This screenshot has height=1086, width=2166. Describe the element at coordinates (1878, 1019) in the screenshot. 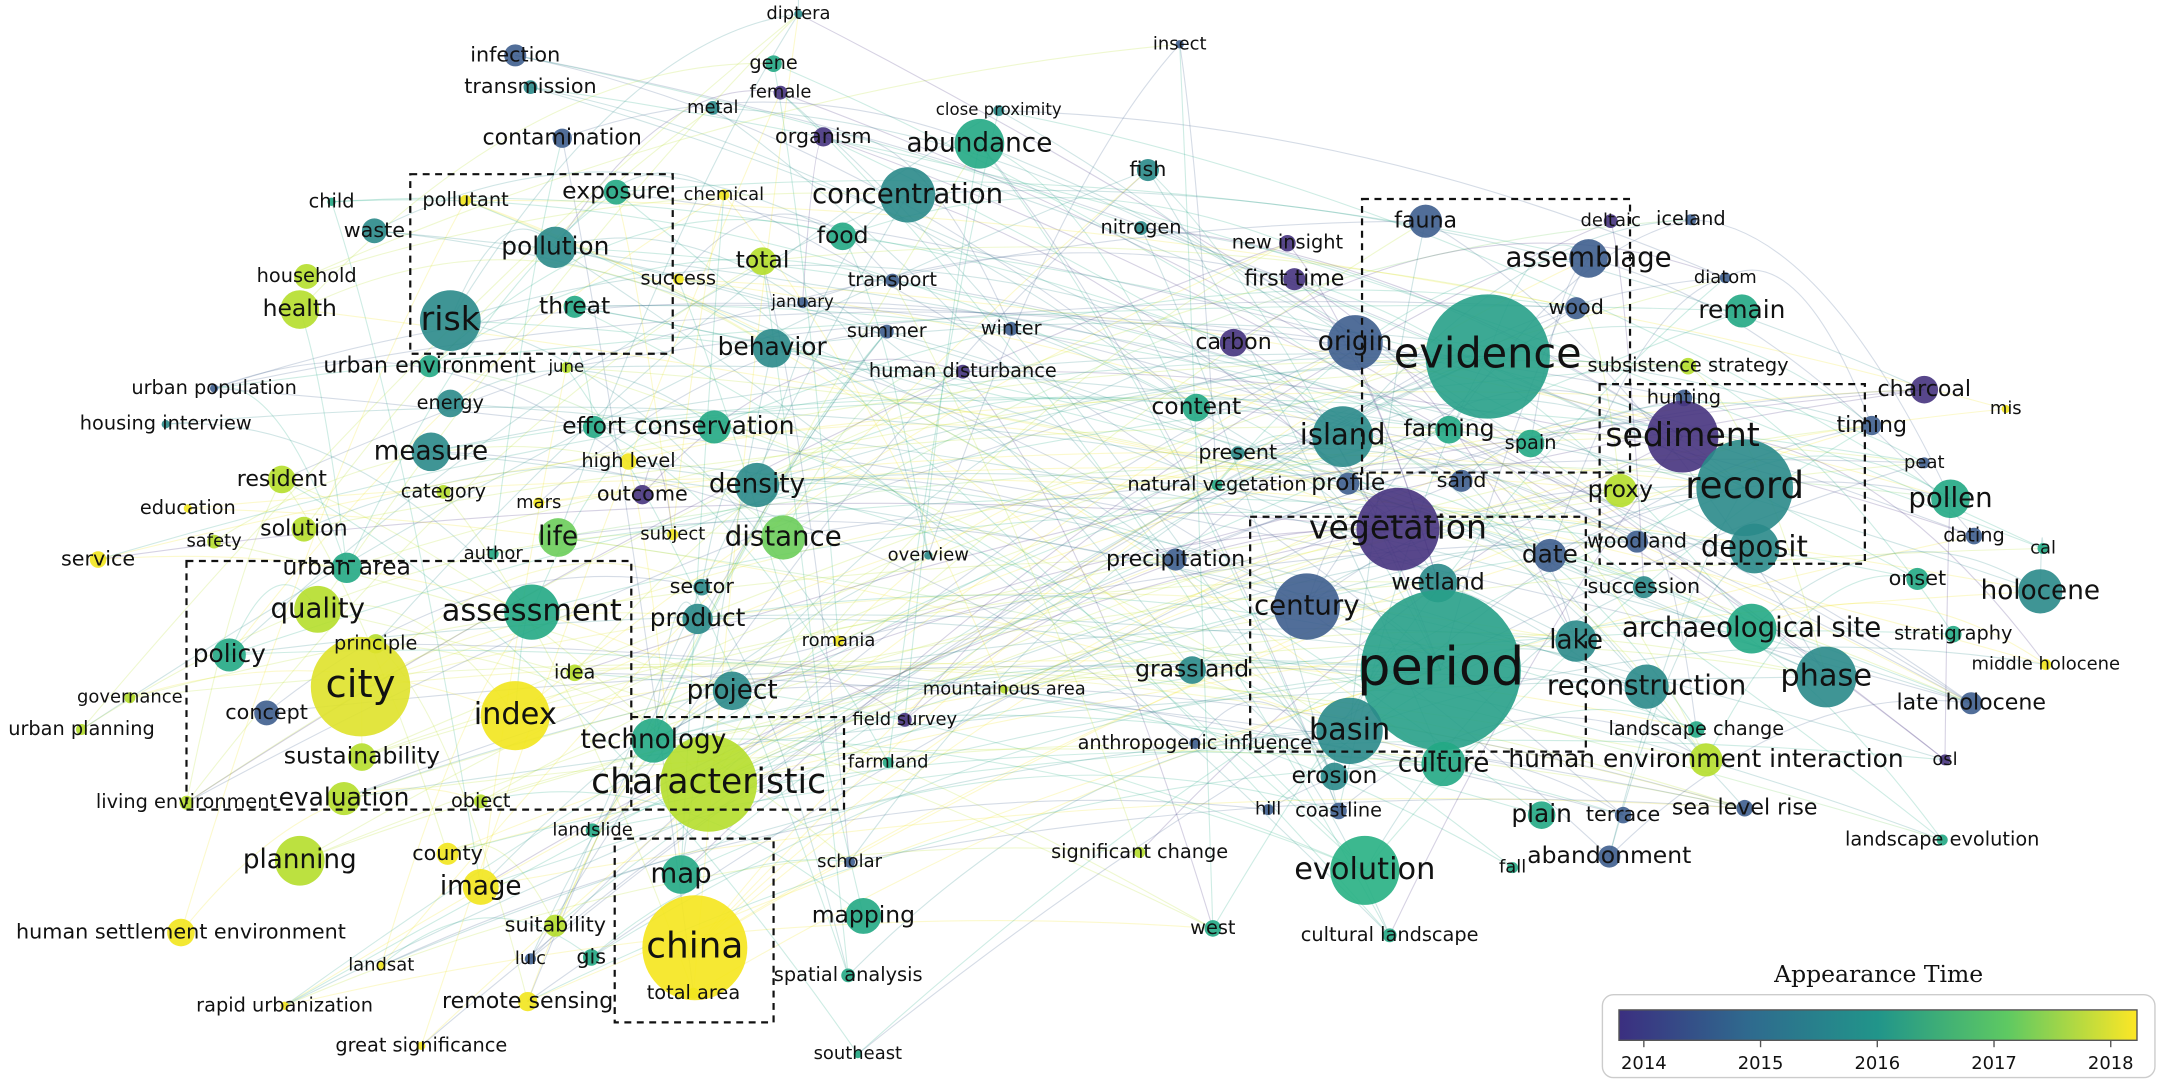

I see `legend: Appearance Time 2014 2015 2016 2017 2018` at that location.